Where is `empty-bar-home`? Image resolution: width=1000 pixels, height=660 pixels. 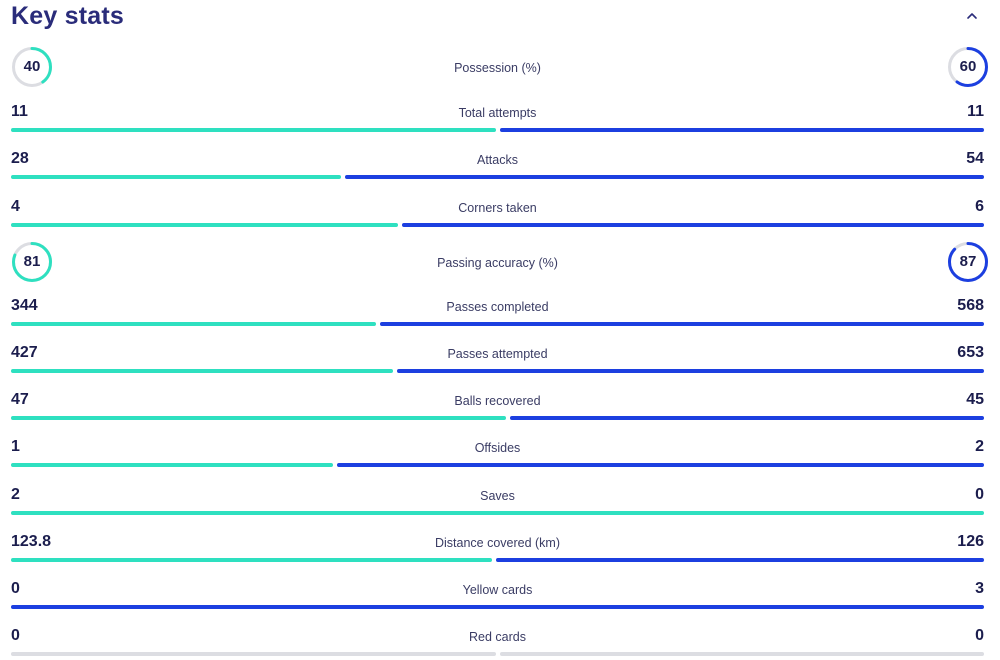
empty-bar-home is located at coordinates (253, 654).